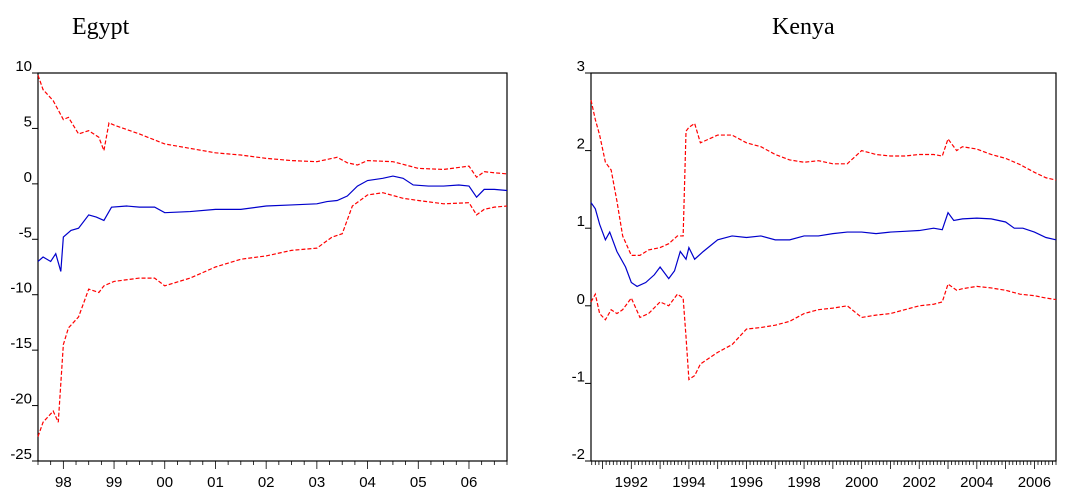 The image size is (1065, 497). What do you see at coordinates (746, 482) in the screenshot?
I see `kenya-xtick-label: 1996` at bounding box center [746, 482].